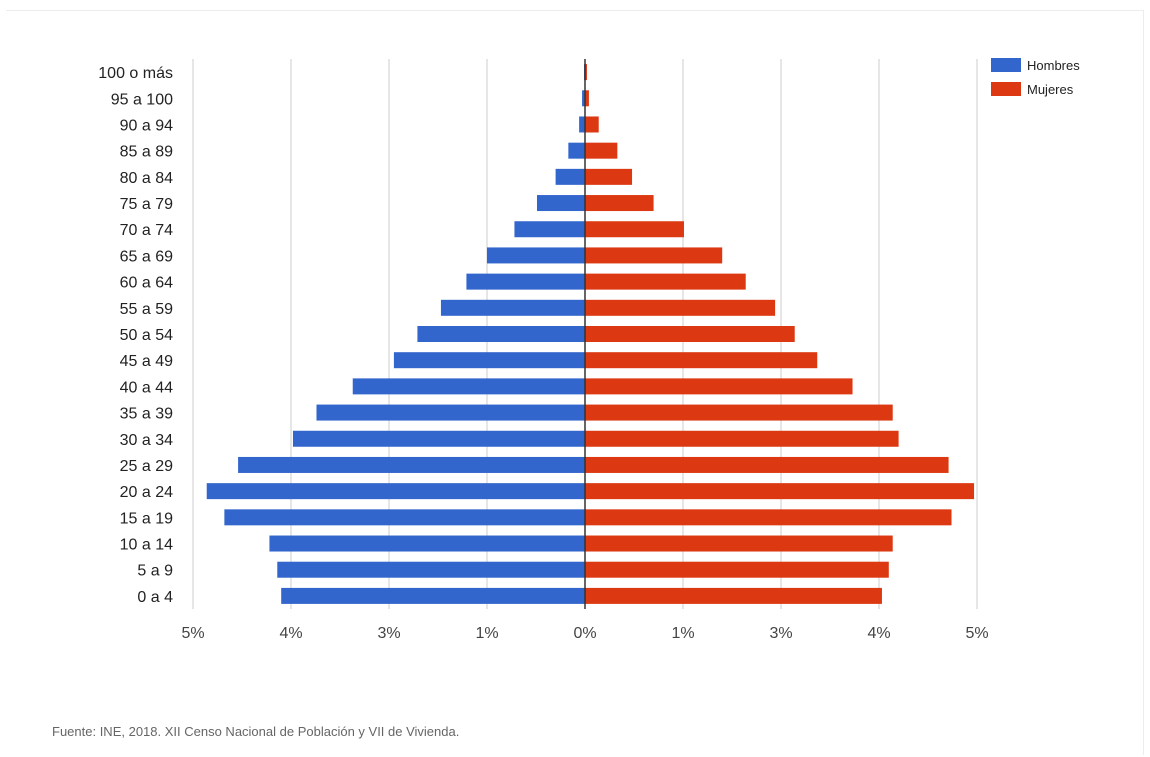 Image resolution: width=1150 pixels, height=757 pixels. I want to click on legend-label-mujeres: Mujeres, so click(1050, 89).